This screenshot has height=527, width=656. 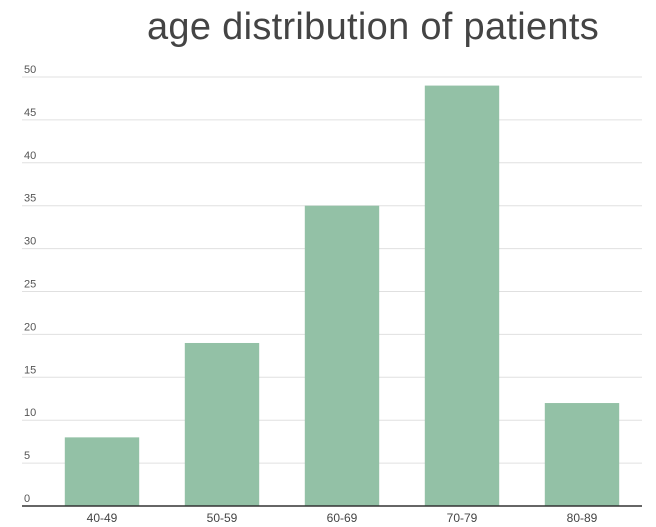 I want to click on y-tick-label: 35, so click(x=30, y=199).